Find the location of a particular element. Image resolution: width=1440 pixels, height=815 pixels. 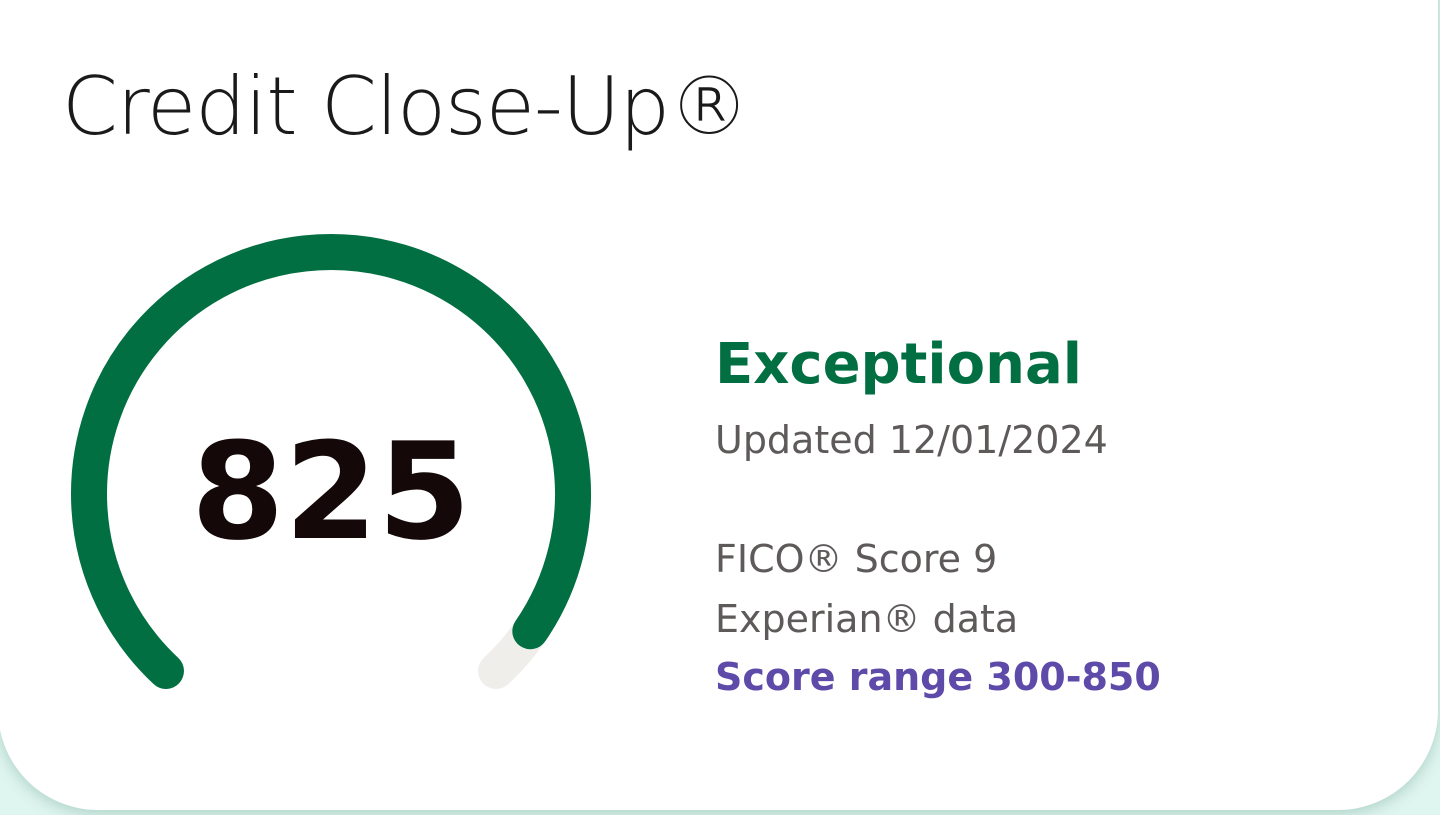

credit-score-value: 825 is located at coordinates (331, 492).